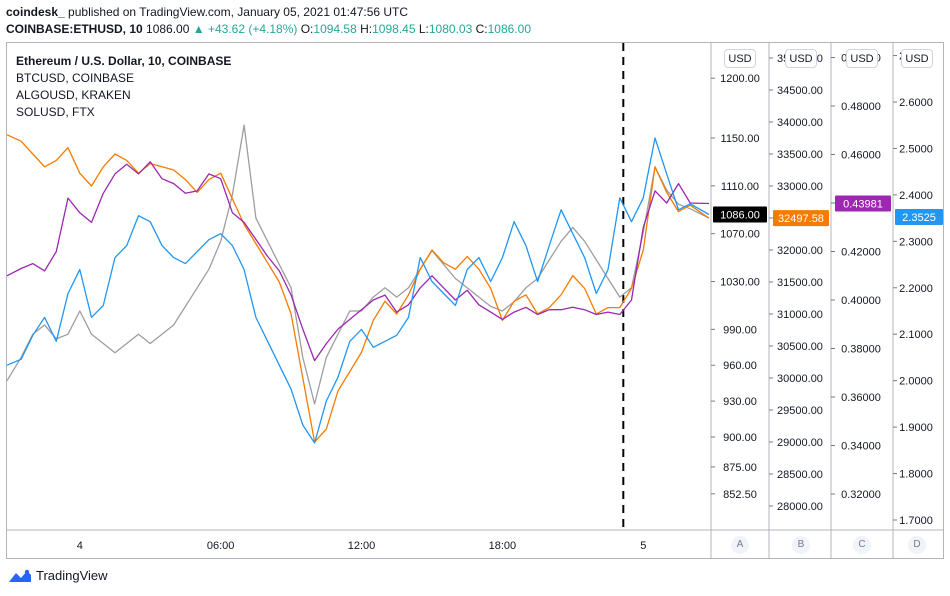 Image resolution: width=950 pixels, height=596 pixels. What do you see at coordinates (35, 12) in the screenshot?
I see `publisher-name: coindesk_` at bounding box center [35, 12].